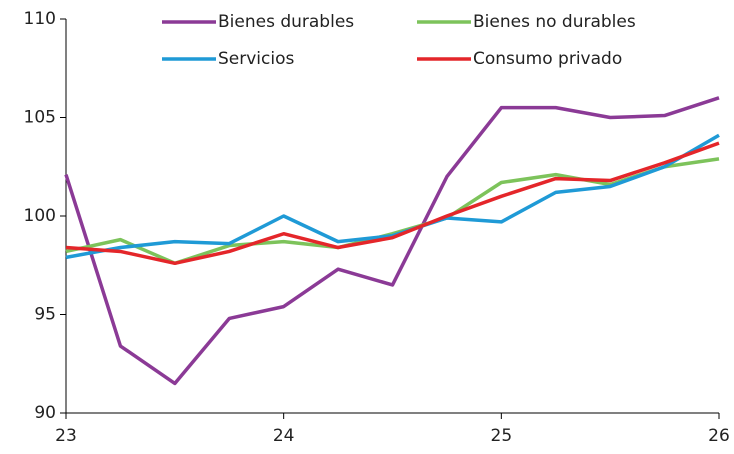 The image size is (734, 454). What do you see at coordinates (45, 315) in the screenshot?
I see `y-tick-label: 95` at bounding box center [45, 315].